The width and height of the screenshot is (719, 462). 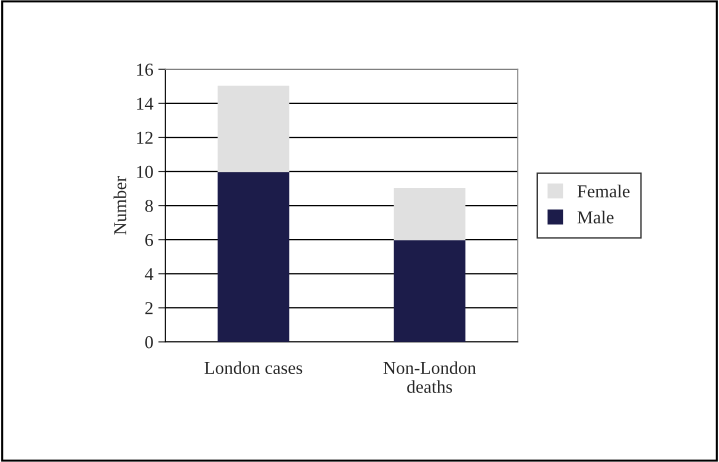 I want to click on y-tick-label: 8, so click(x=149, y=206).